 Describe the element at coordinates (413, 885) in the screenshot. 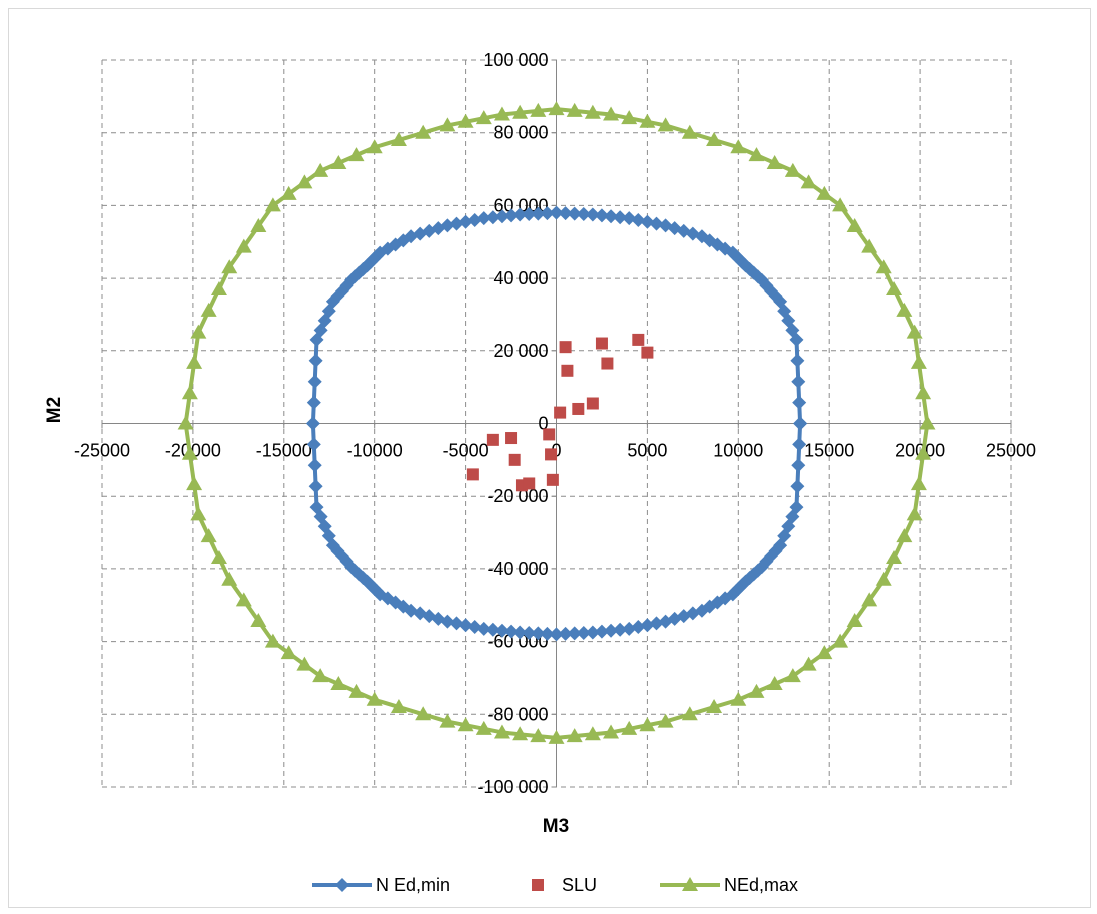

I see `legend-label: N Ed,min` at that location.